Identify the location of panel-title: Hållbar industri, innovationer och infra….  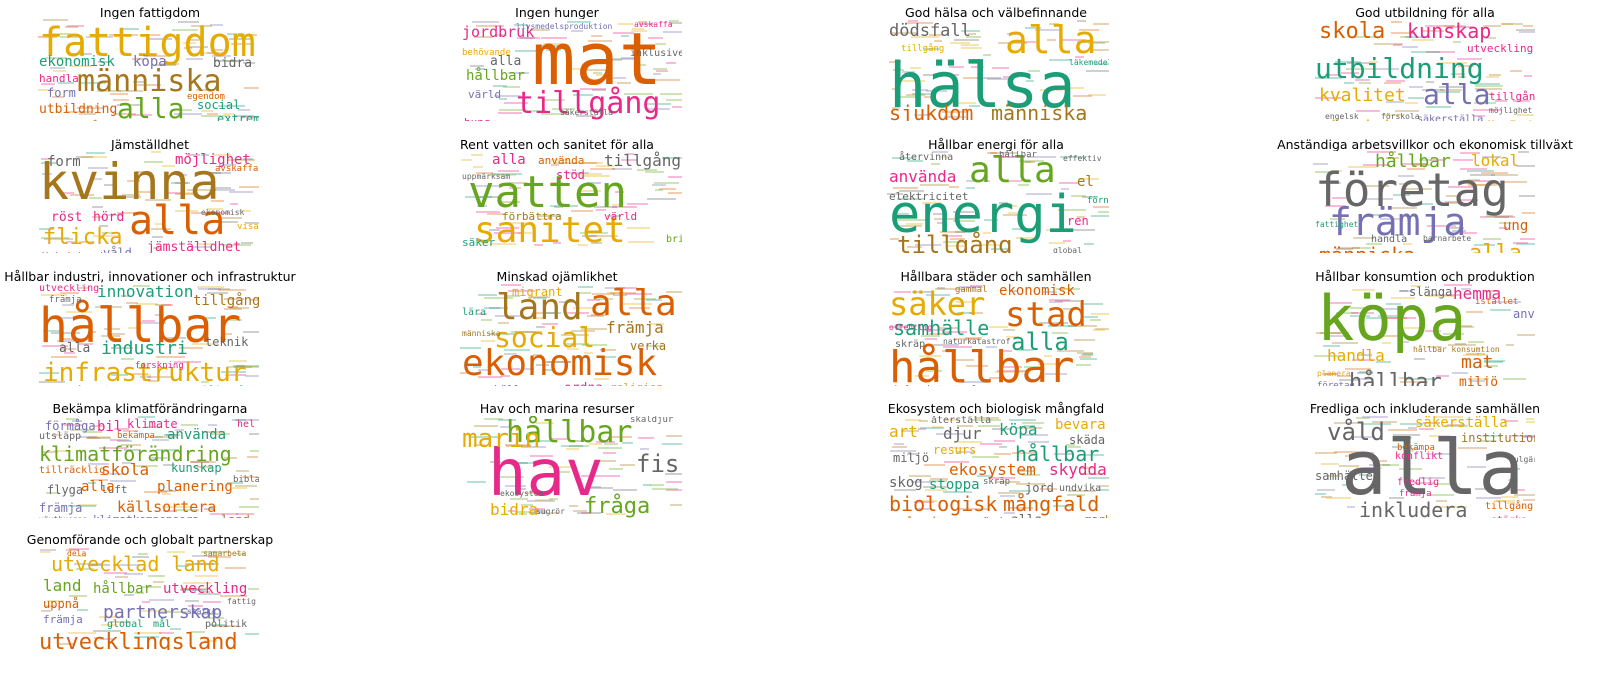
(150, 276).